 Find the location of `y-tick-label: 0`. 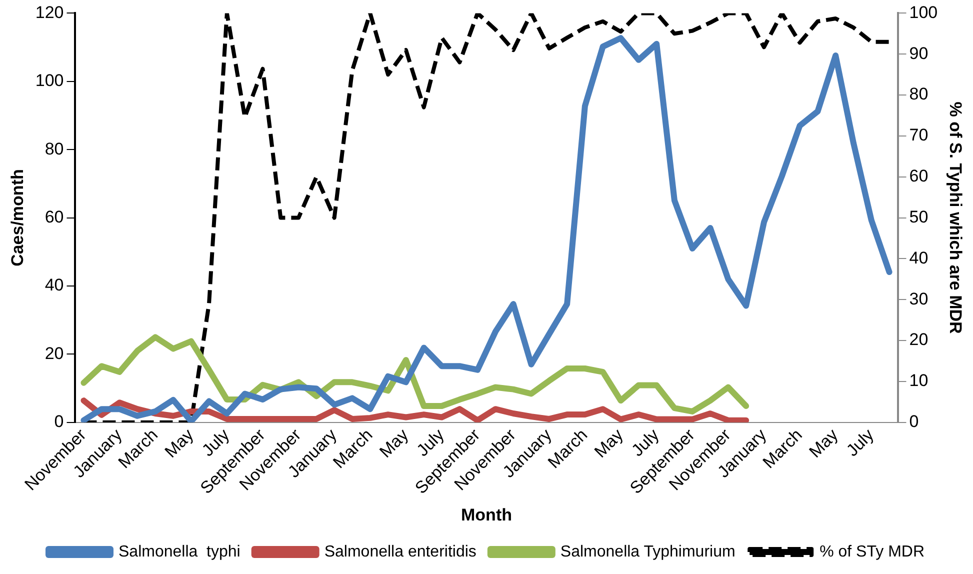

y-tick-label: 0 is located at coordinates (59, 422).